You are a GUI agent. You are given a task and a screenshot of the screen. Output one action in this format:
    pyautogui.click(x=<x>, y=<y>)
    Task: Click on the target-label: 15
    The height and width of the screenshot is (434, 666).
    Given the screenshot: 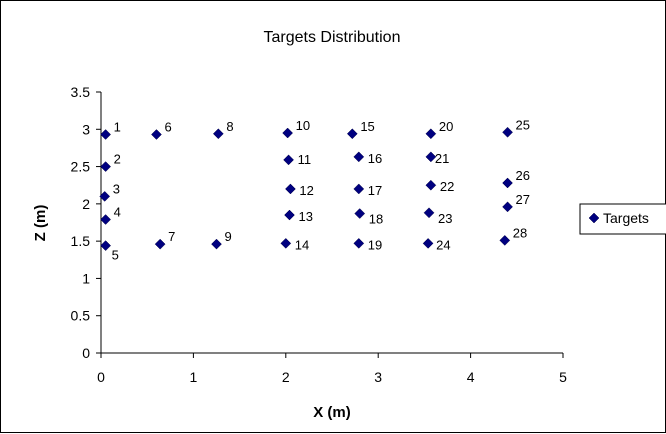 What is the action you would take?
    pyautogui.click(x=367, y=126)
    